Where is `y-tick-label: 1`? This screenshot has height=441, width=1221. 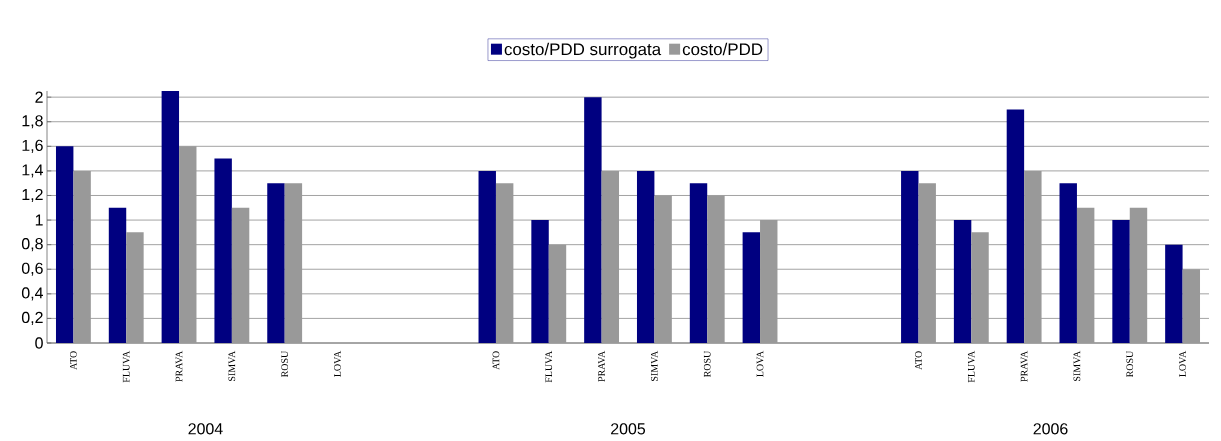 y-tick-label: 1 is located at coordinates (39, 220).